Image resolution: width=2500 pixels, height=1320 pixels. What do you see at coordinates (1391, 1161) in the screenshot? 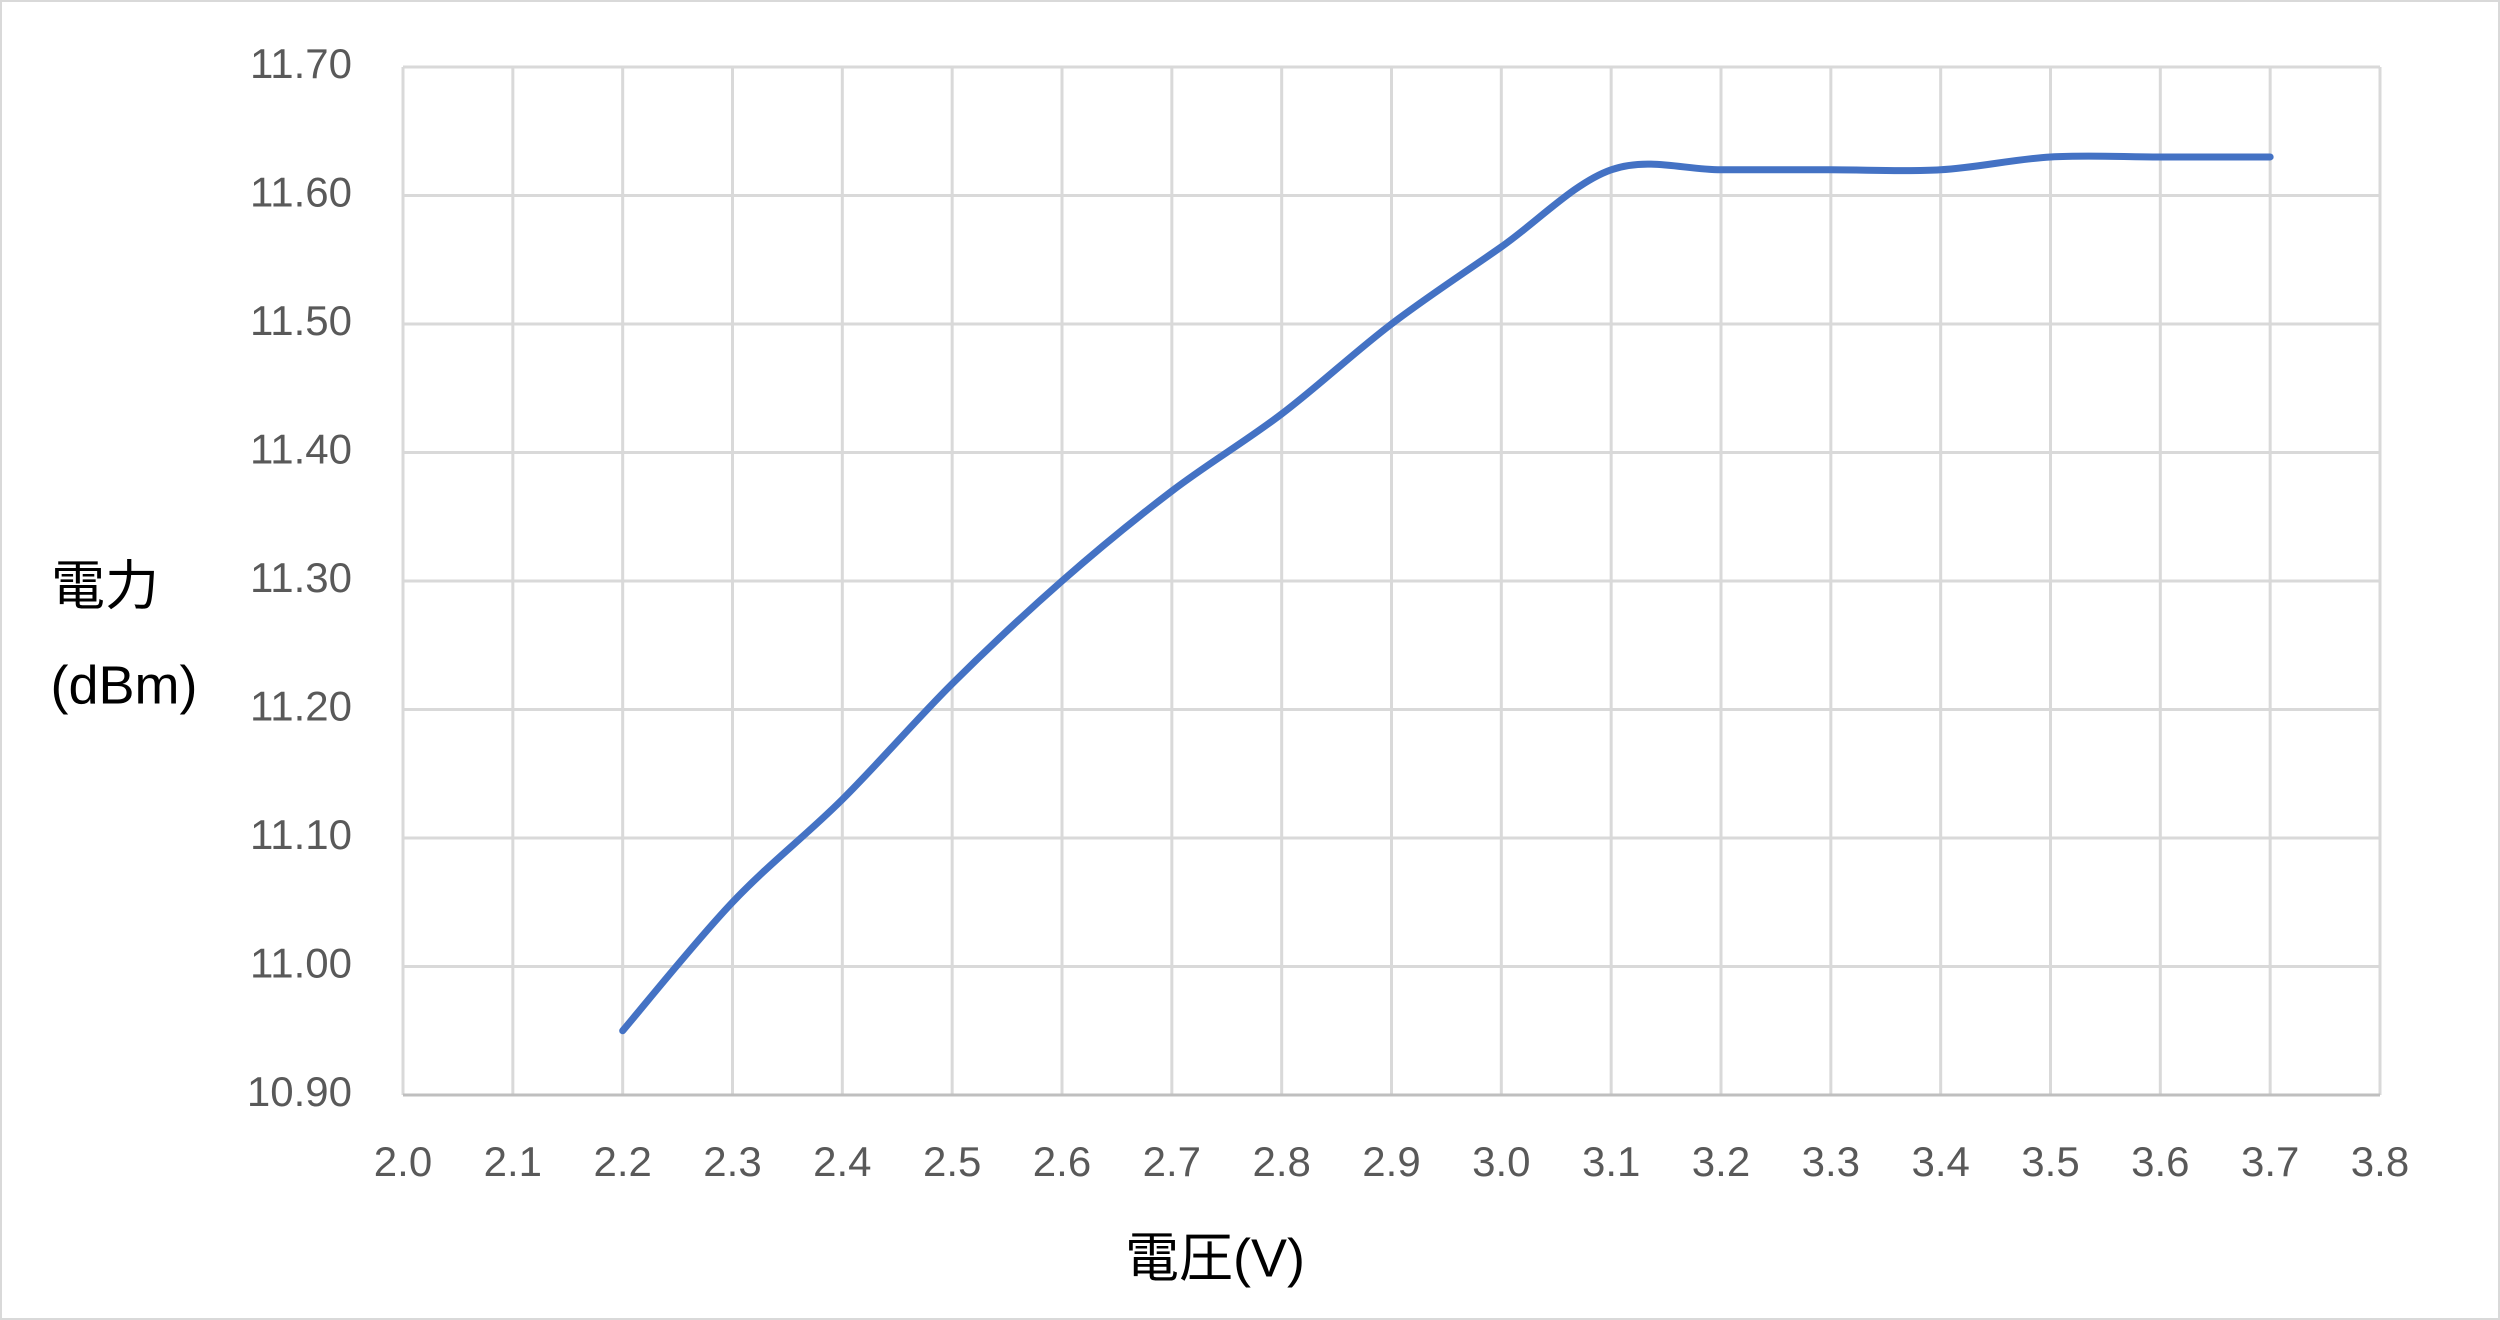
I see `x-tick-label: 2.9` at bounding box center [1391, 1161].